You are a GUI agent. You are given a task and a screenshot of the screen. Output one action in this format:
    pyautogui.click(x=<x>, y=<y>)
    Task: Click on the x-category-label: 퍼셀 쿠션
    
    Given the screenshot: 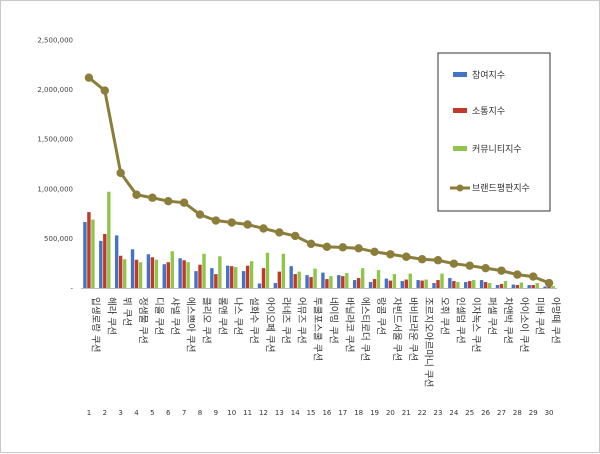 What is the action you would take?
    pyautogui.click(x=491, y=316)
    